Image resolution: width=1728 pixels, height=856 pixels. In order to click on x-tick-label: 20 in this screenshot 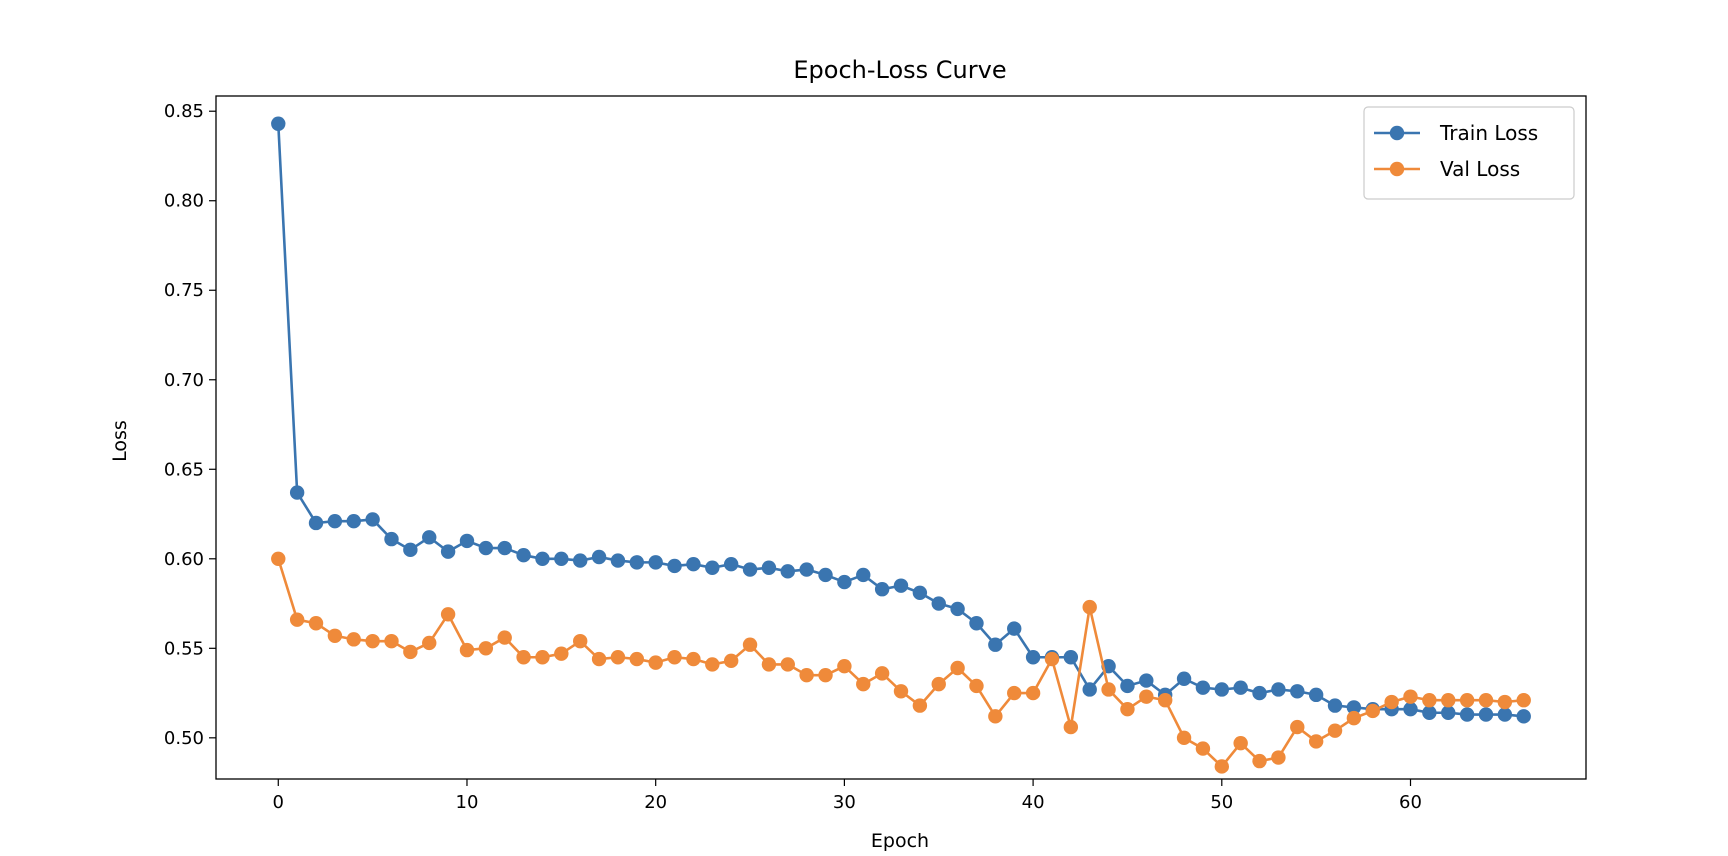, I will do `click(655, 802)`.